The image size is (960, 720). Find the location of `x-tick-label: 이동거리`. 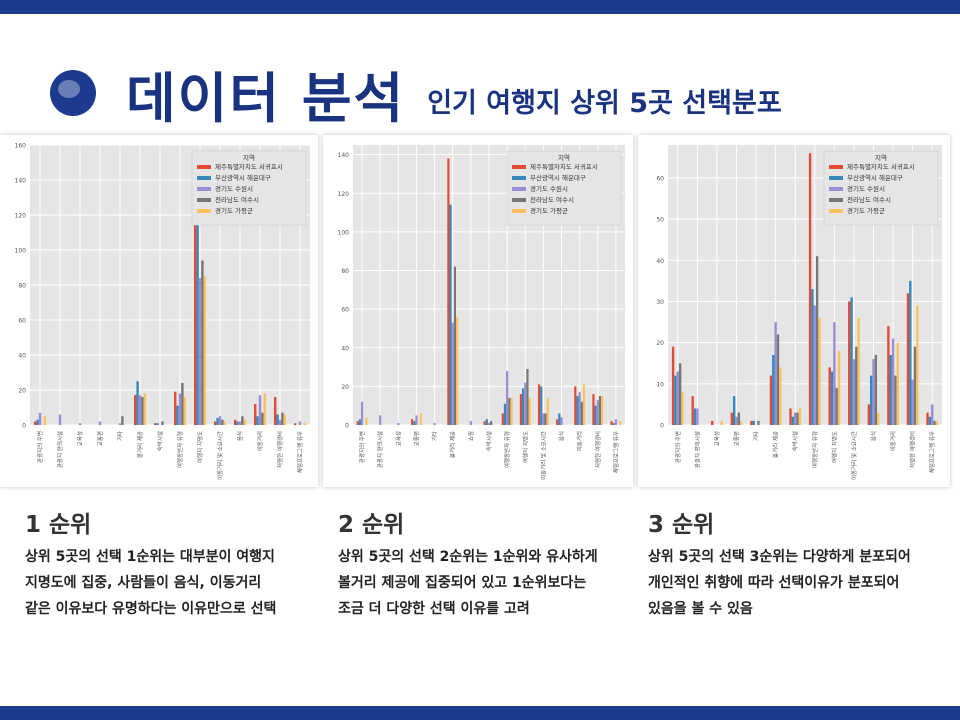

x-tick-label: 이동거리 is located at coordinates (260, 441).